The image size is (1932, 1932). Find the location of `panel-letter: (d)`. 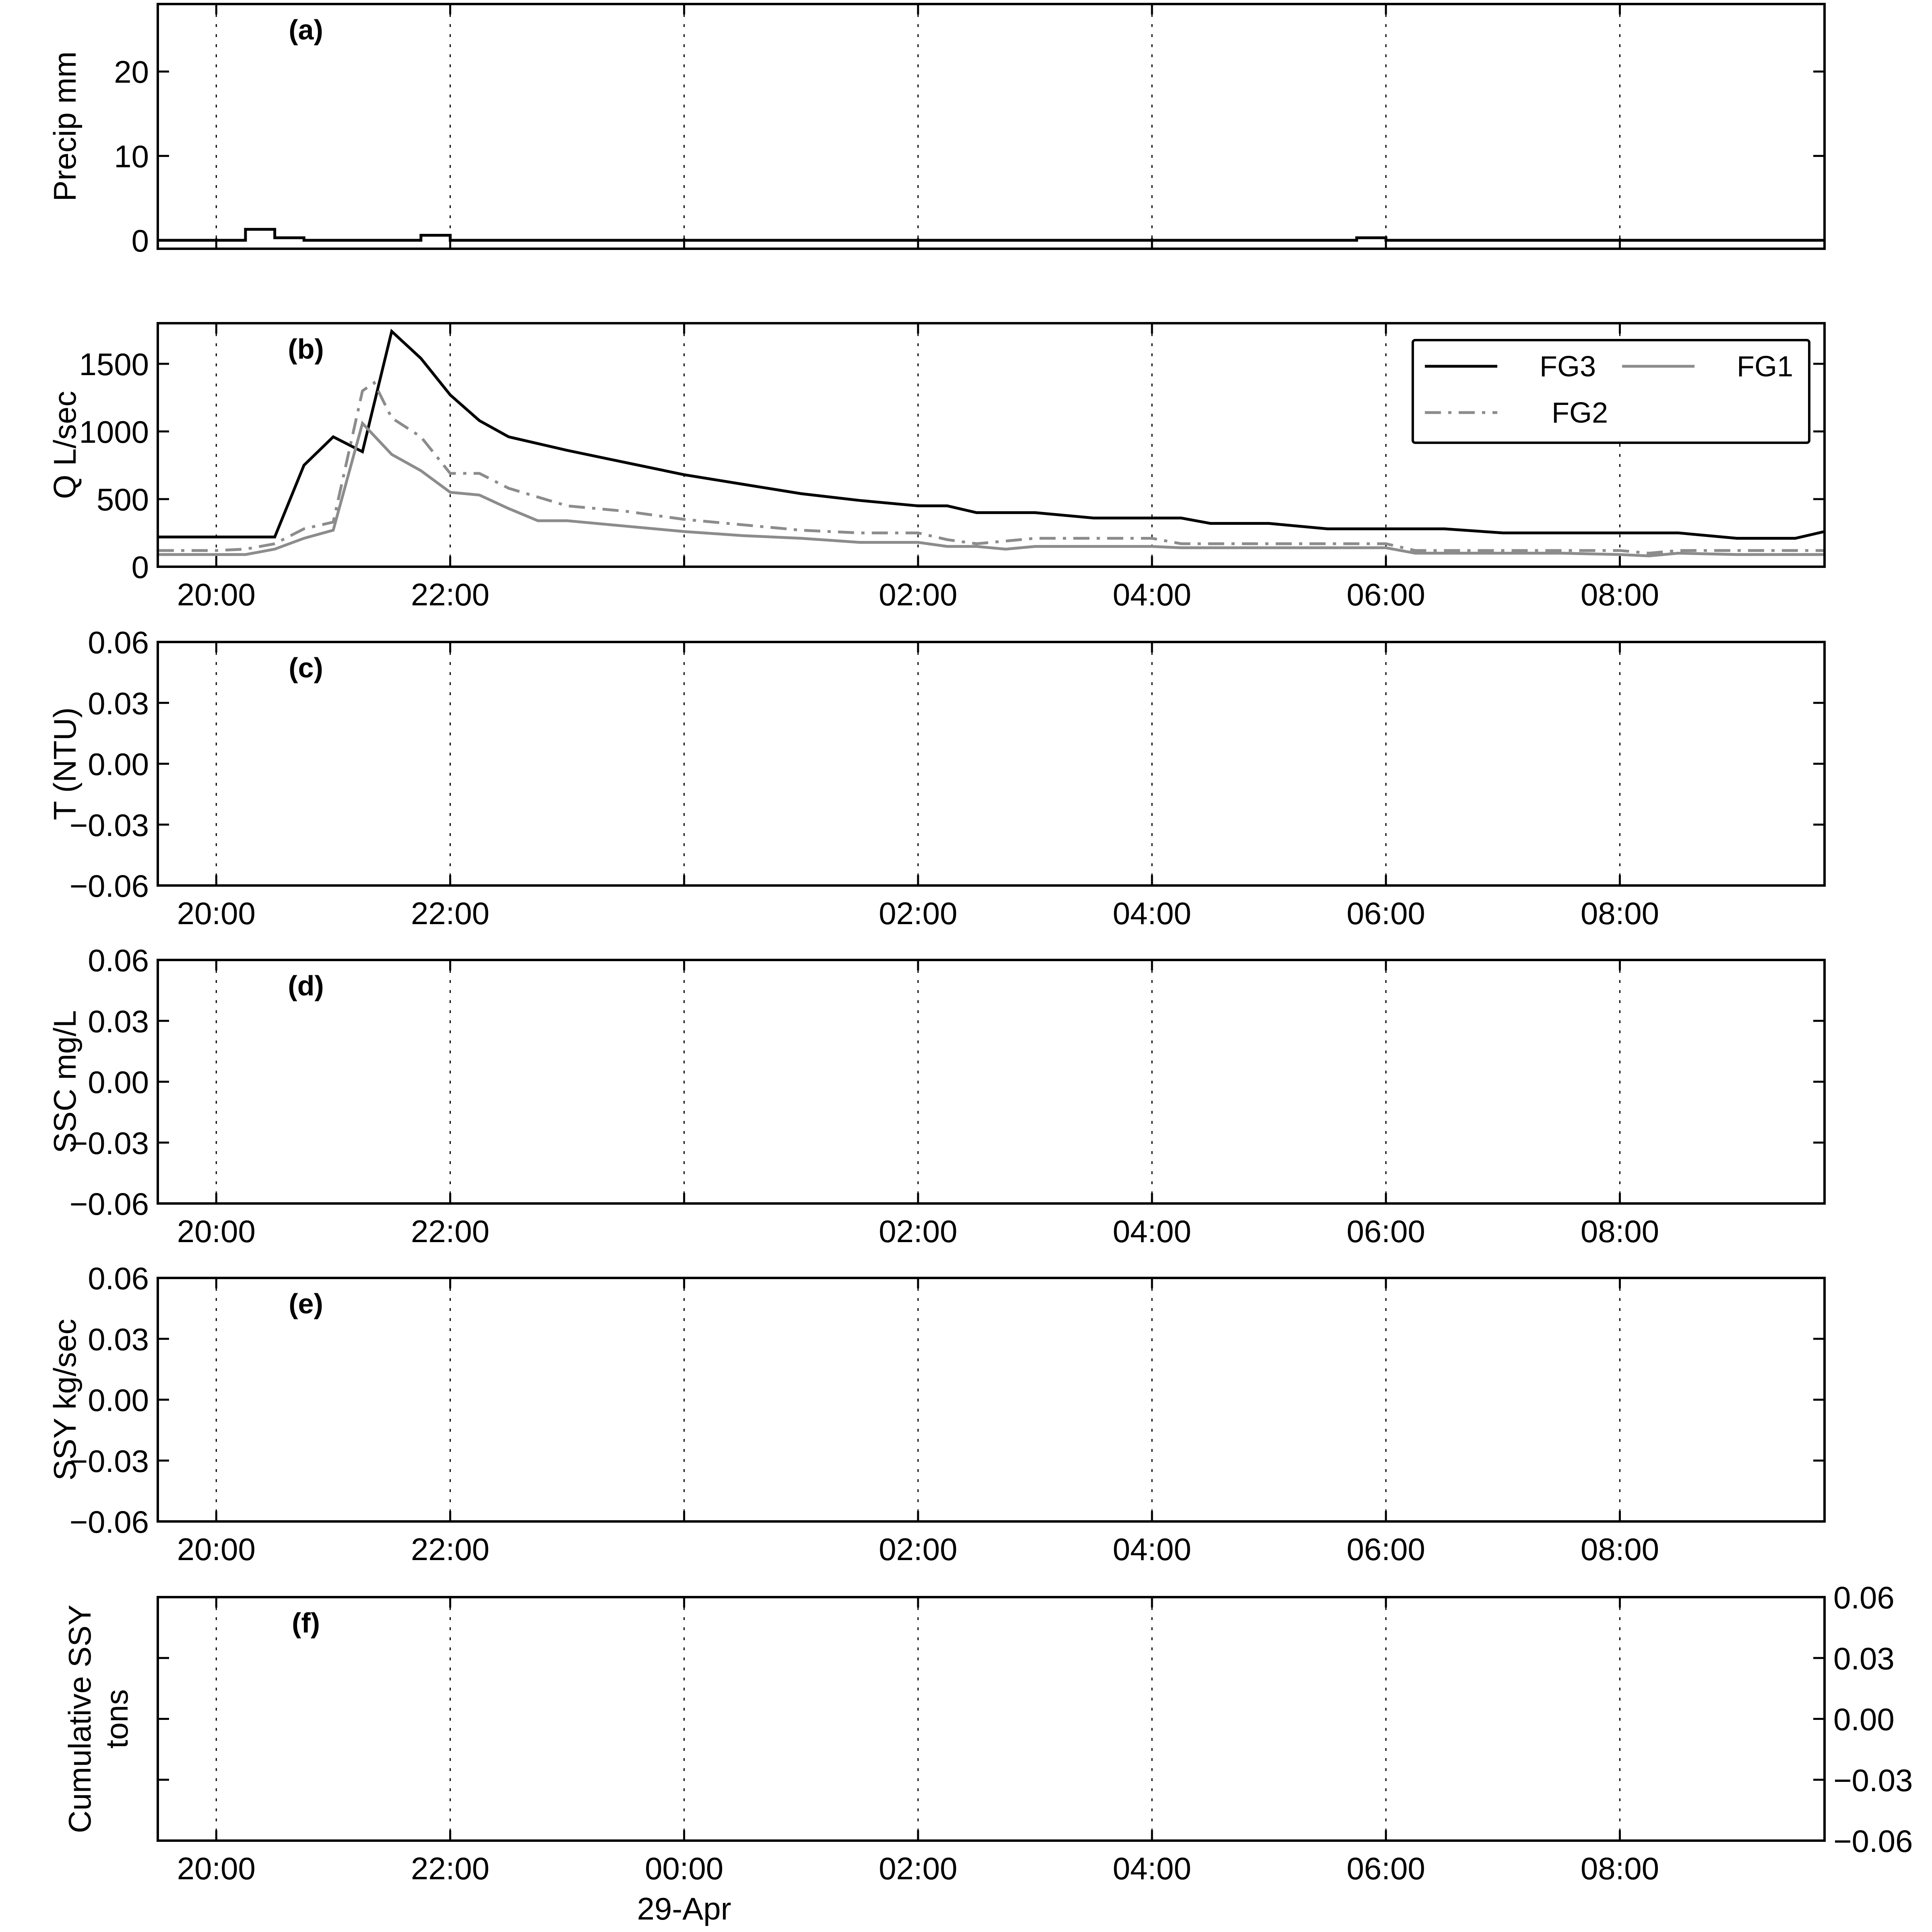

panel-letter: (d) is located at coordinates (306, 985).